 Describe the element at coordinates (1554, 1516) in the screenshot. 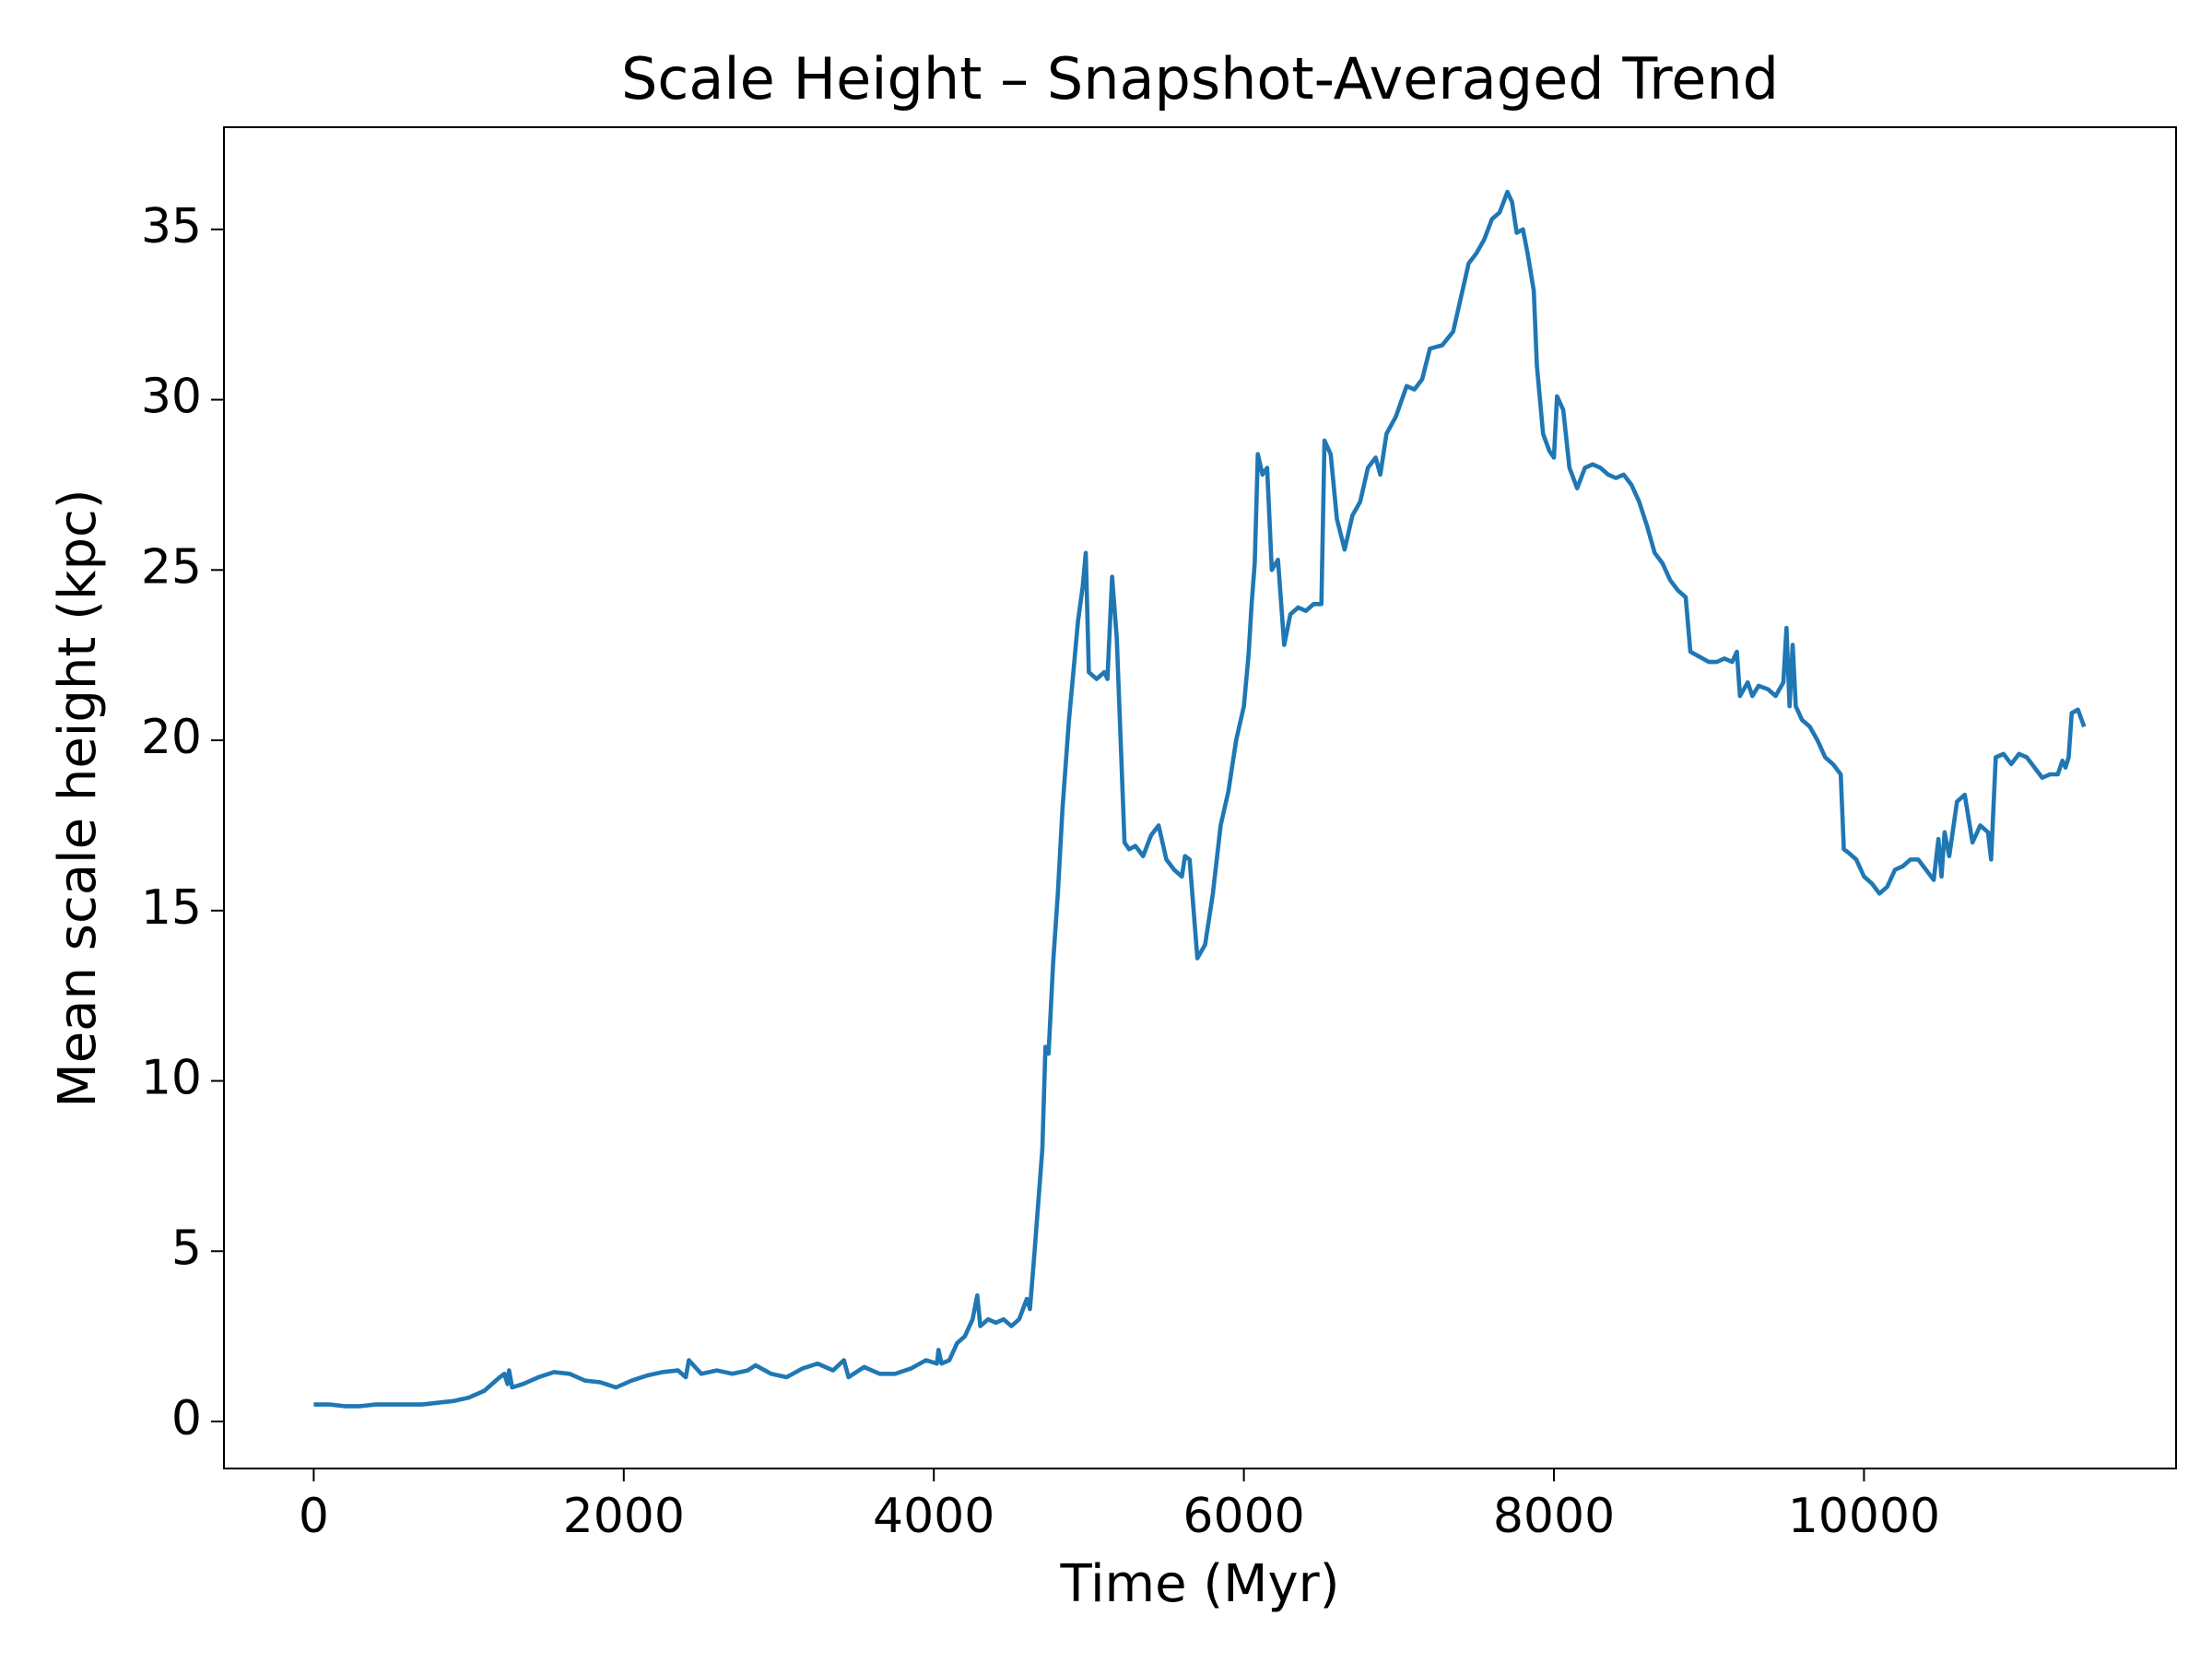

I see `x-tick-label: 8000` at that location.